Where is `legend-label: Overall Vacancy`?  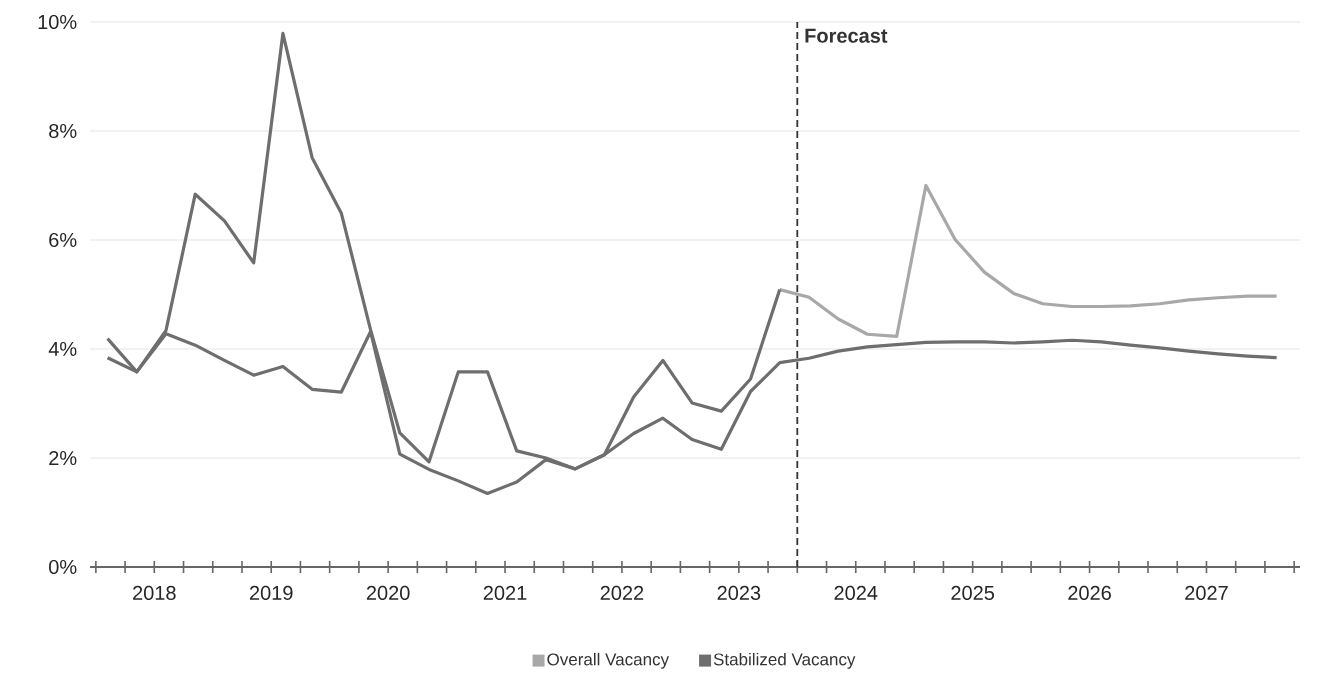 legend-label: Overall Vacancy is located at coordinates (608, 660).